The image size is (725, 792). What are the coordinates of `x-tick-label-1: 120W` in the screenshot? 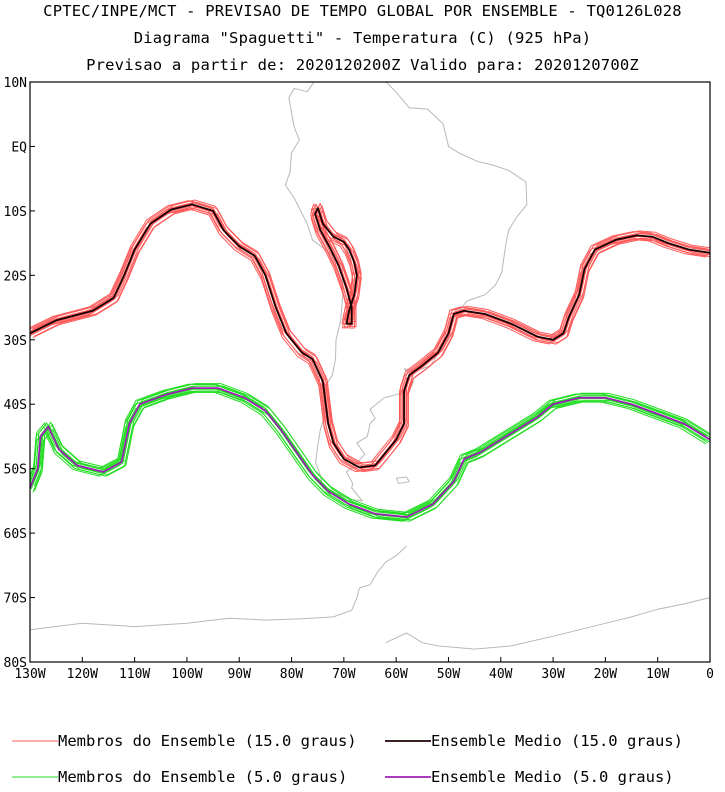 It's located at (82, 674).